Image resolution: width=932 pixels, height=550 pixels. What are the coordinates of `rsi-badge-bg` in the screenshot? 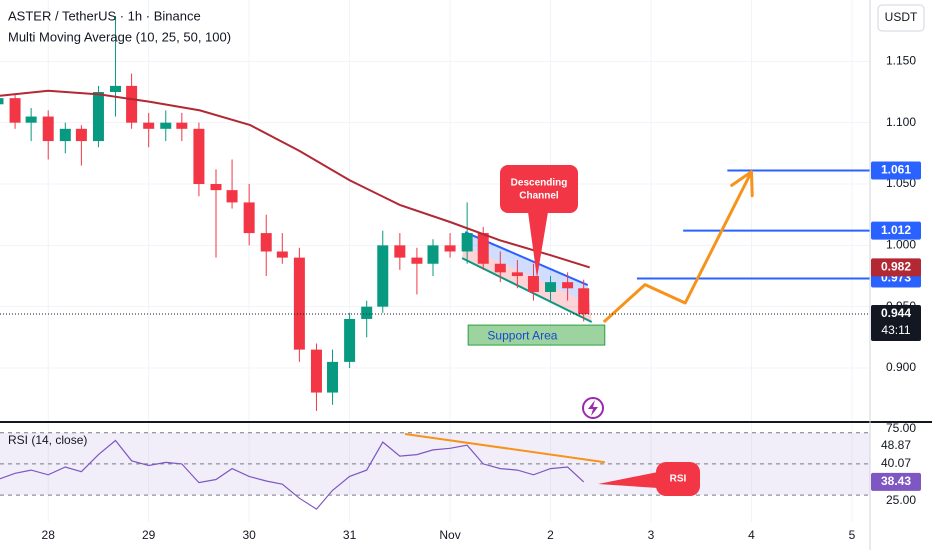 It's located at (896, 481).